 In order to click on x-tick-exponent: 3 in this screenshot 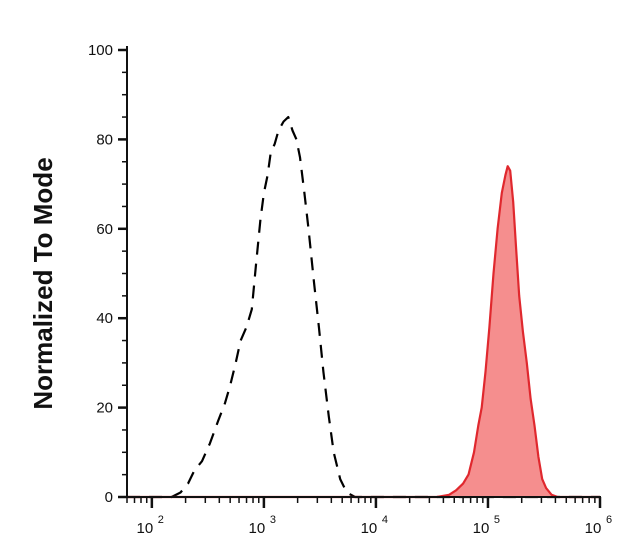, I will do `click(273, 520)`.